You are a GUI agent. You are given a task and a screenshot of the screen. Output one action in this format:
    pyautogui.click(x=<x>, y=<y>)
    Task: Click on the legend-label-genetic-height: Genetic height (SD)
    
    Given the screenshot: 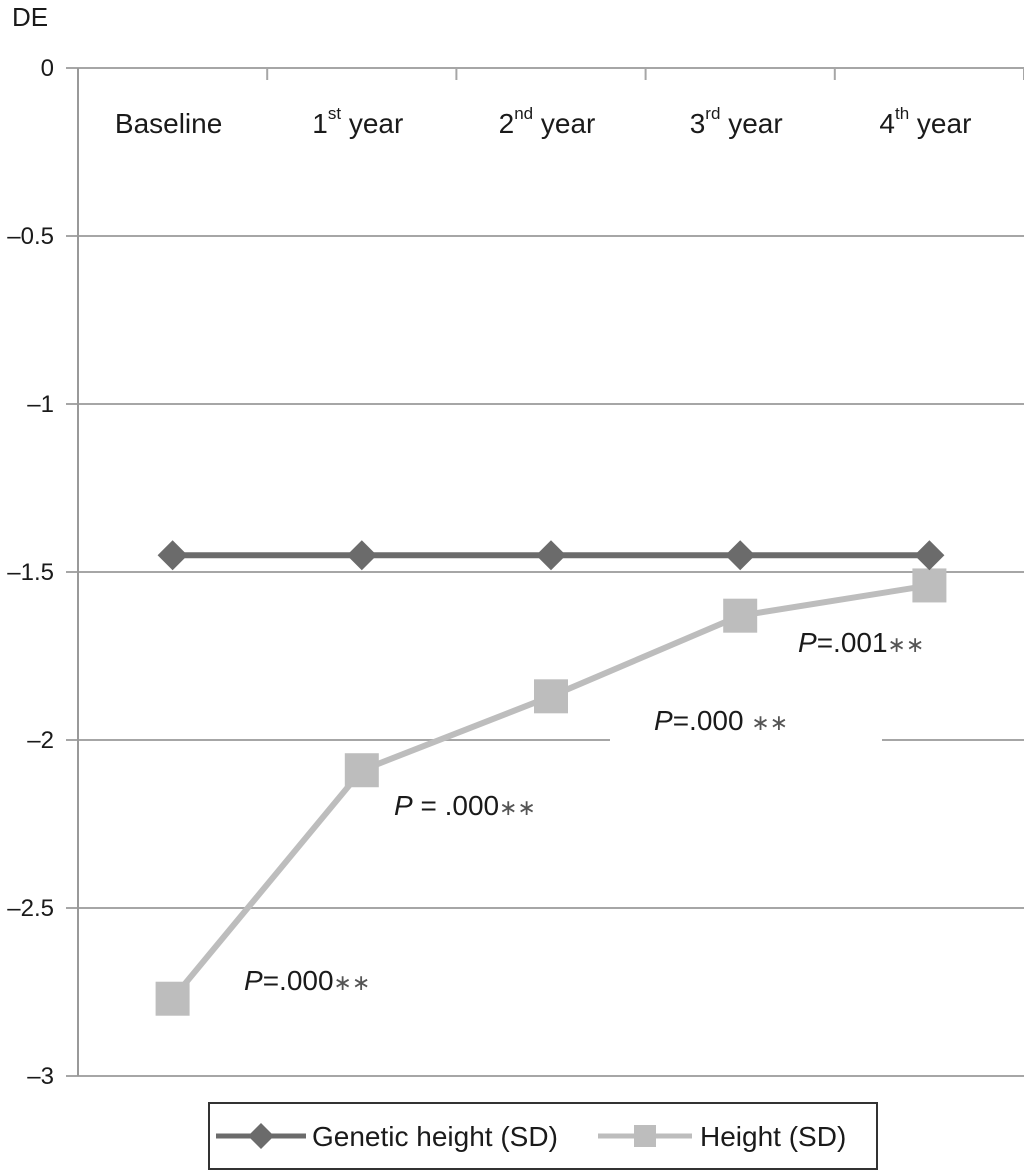 What is the action you would take?
    pyautogui.click(x=435, y=1136)
    